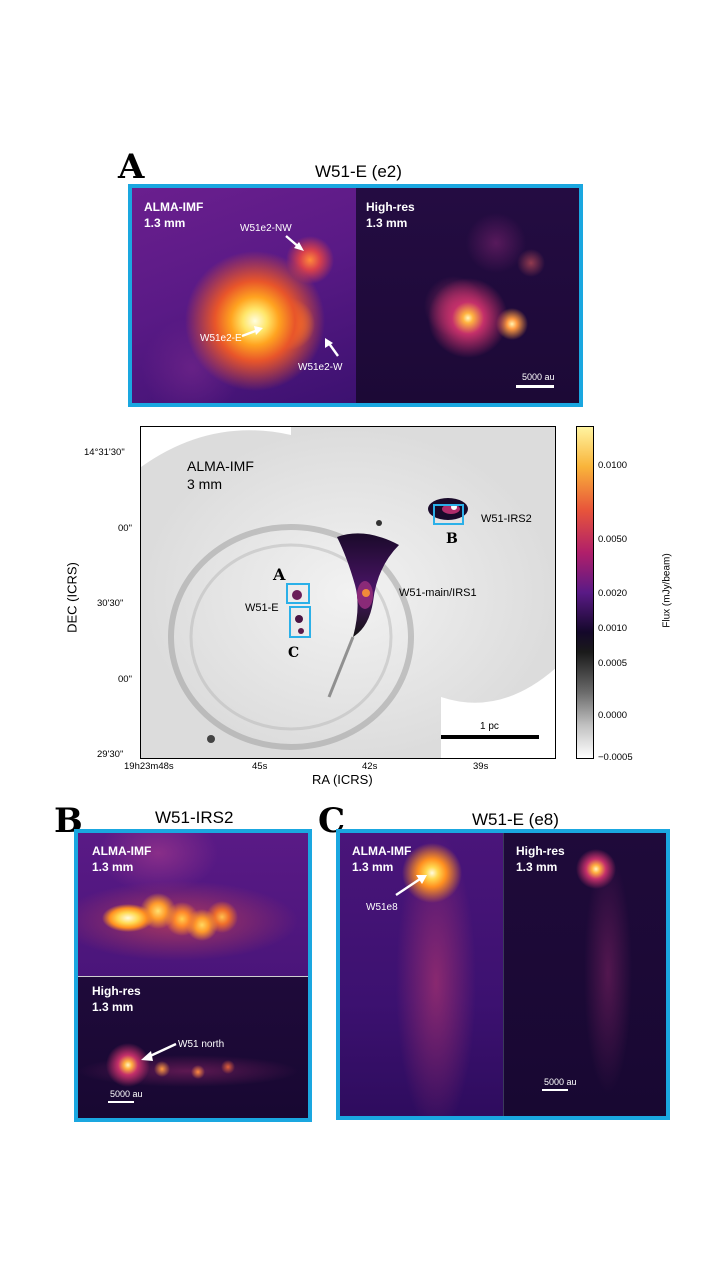  Describe the element at coordinates (110, 754) in the screenshot. I see `dec-tick-5: 29'30"` at that location.